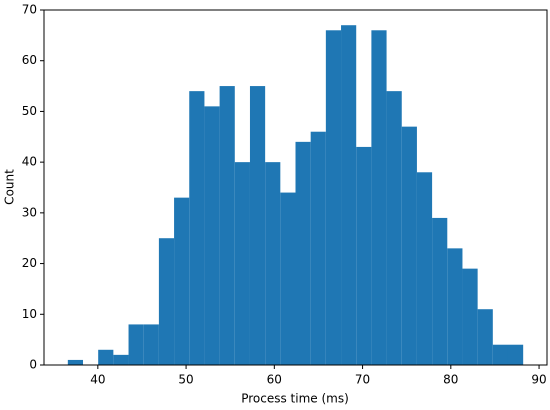 The width and height of the screenshot is (550, 410). Describe the element at coordinates (450, 380) in the screenshot. I see `x-tick-label: 80` at that location.